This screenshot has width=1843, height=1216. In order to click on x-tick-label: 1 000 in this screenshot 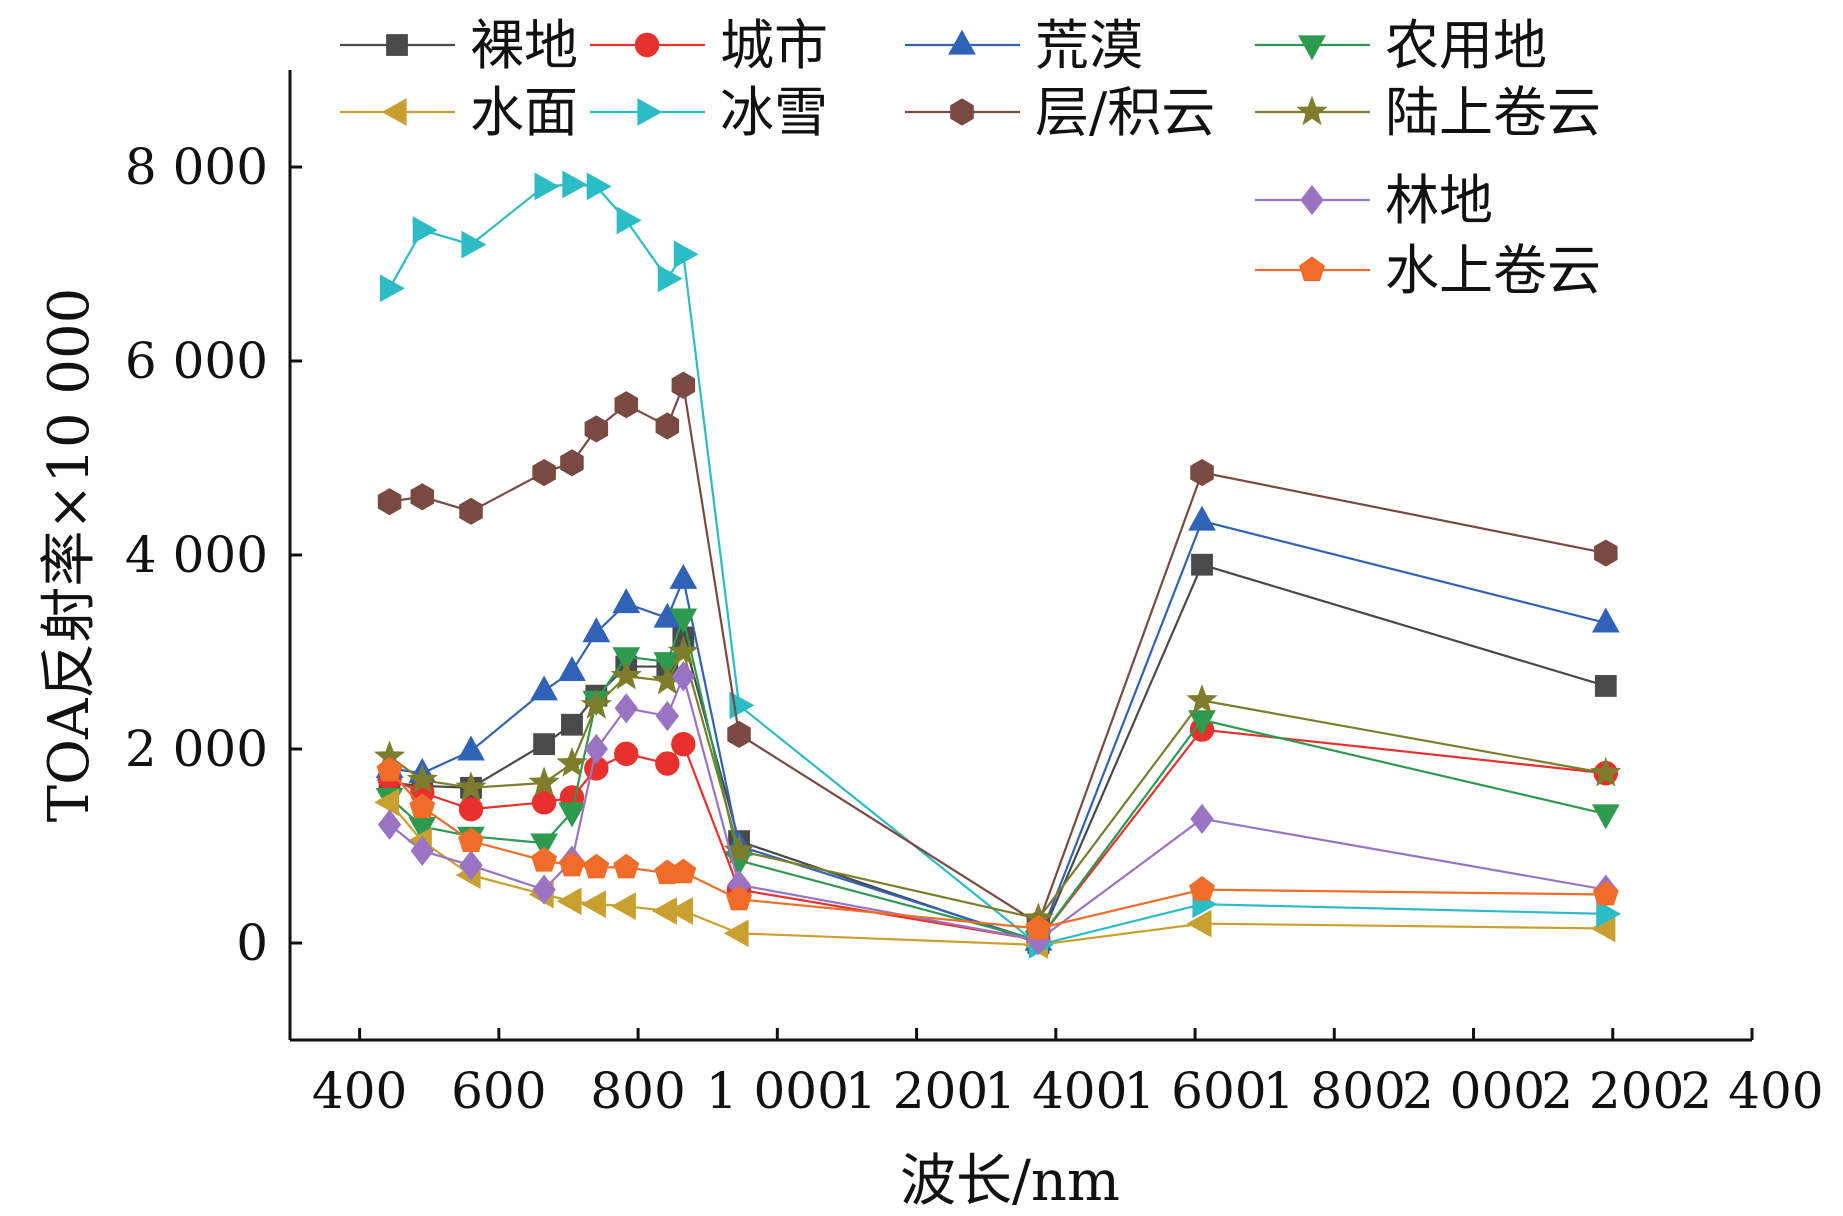, I will do `click(777, 1091)`.